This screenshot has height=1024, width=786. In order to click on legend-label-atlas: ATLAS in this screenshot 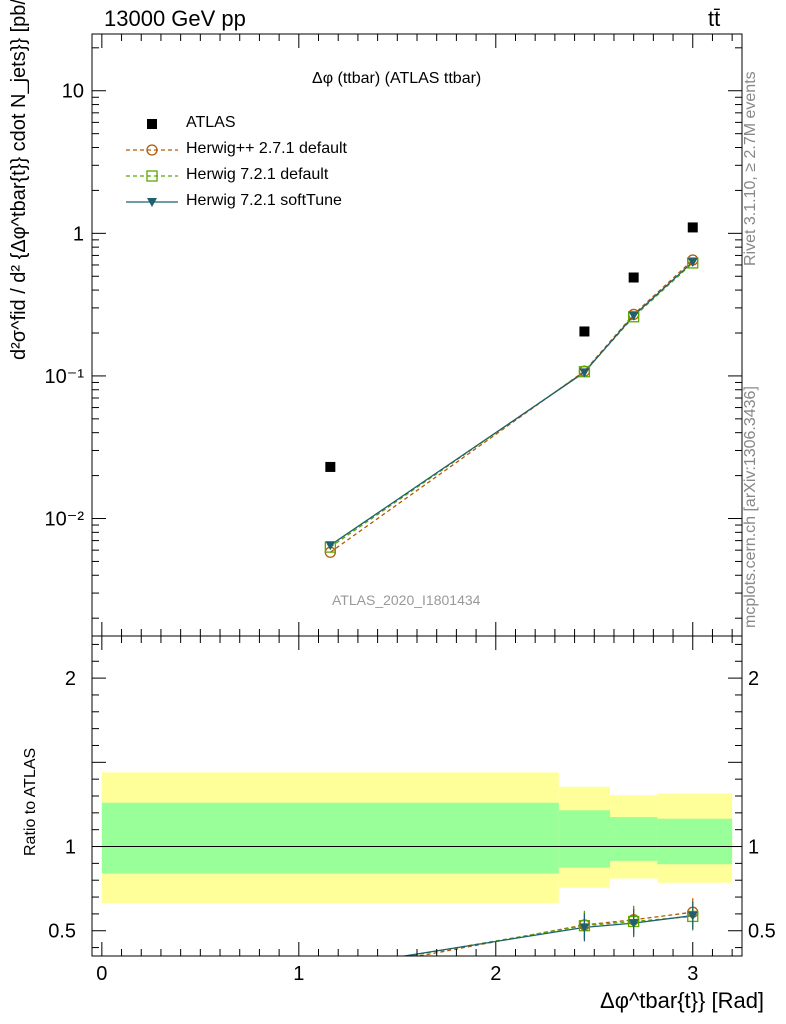, I will do `click(211, 122)`.